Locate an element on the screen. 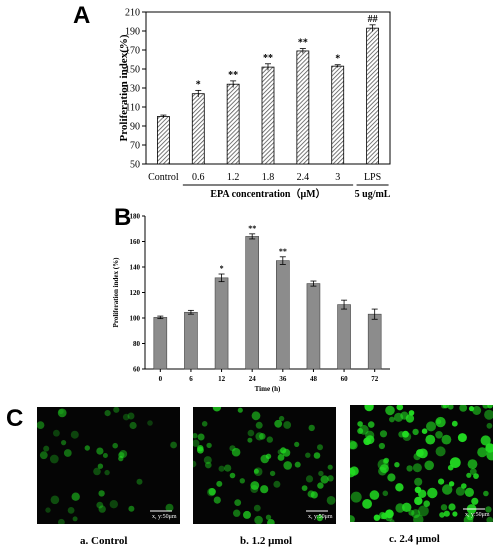 This screenshot has height=550, width=499. ytick-label-b-3: 120 is located at coordinates (135, 293).